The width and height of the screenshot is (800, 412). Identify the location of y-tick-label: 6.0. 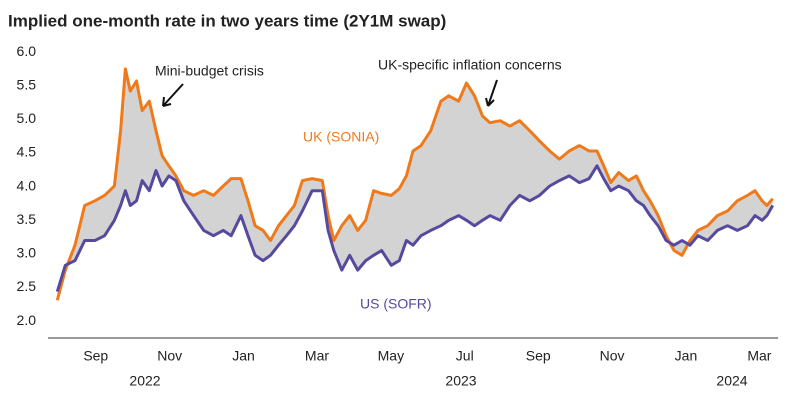
(27, 51).